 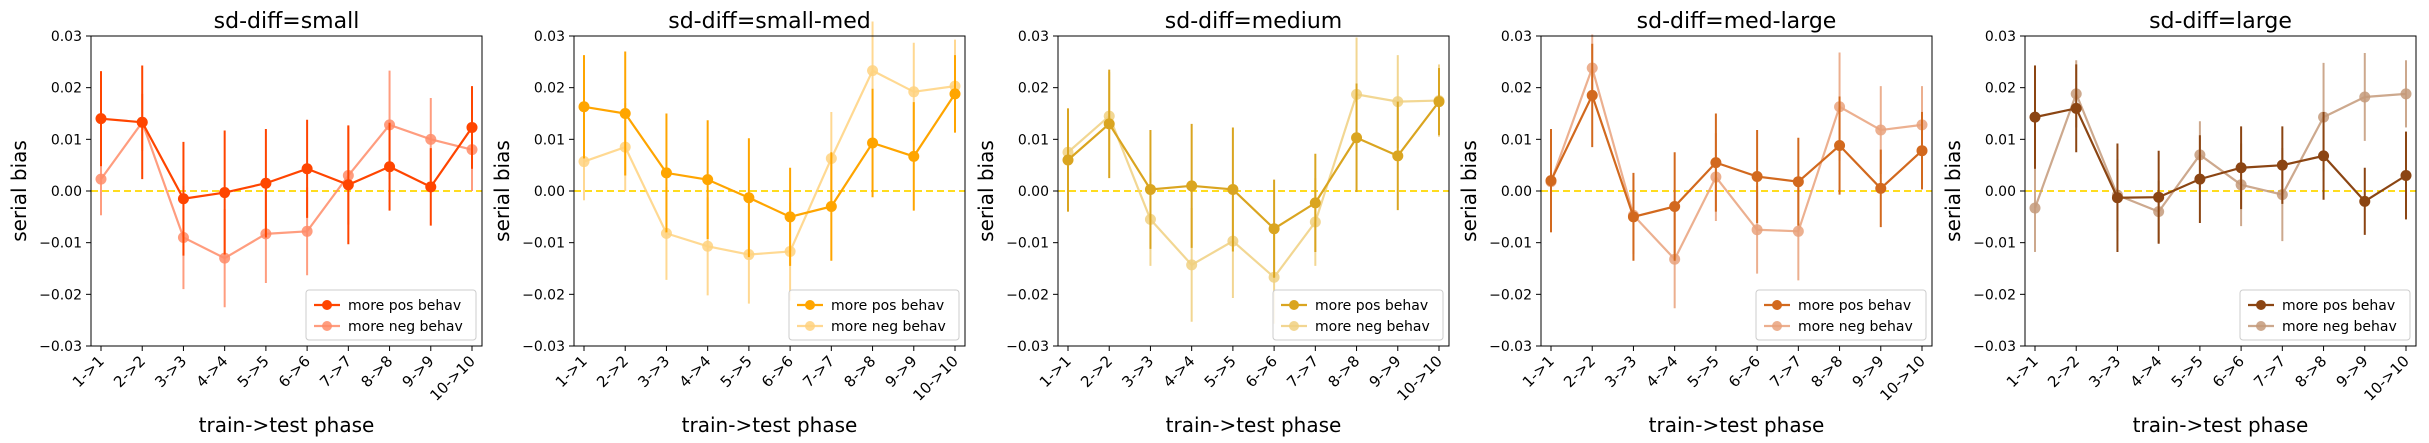 I want to click on x-axis-label: train->test phase, so click(x=1254, y=425).